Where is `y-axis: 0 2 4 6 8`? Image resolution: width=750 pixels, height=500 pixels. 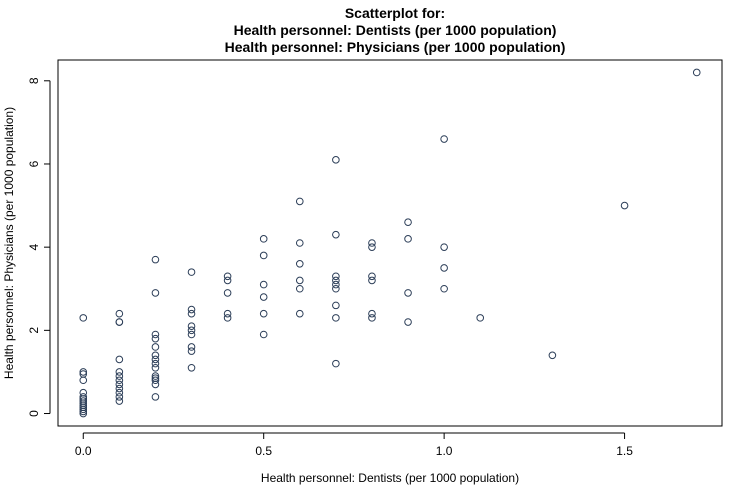
y-axis: 0 2 4 6 8 is located at coordinates (39, 247).